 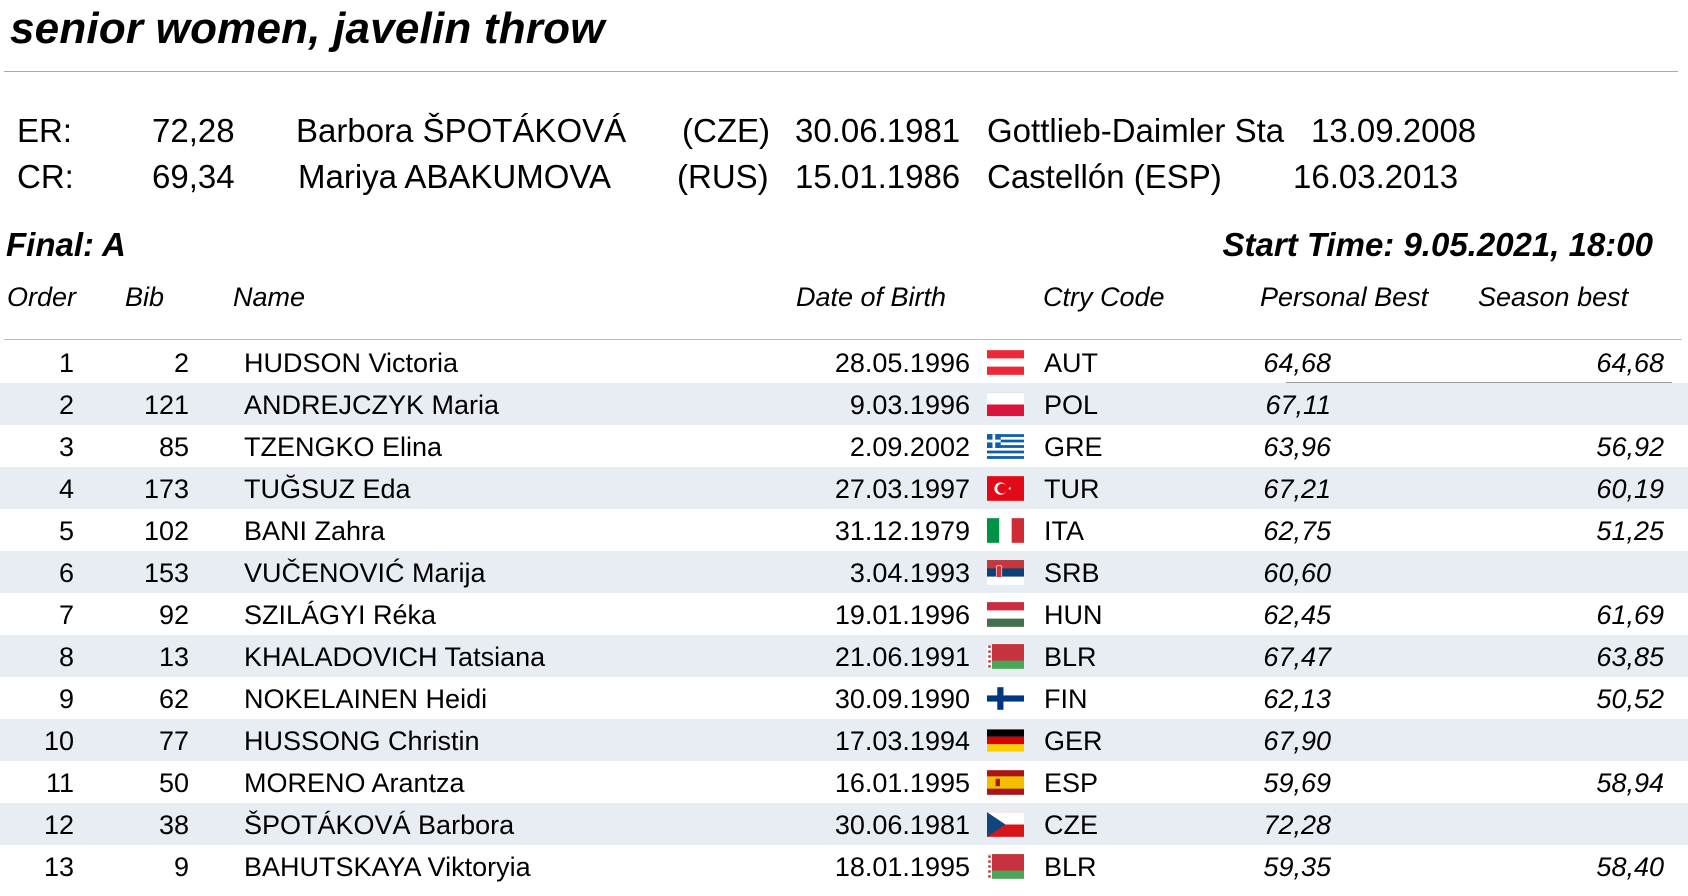 I want to click on flag-finland-icon, so click(x=1005, y=698).